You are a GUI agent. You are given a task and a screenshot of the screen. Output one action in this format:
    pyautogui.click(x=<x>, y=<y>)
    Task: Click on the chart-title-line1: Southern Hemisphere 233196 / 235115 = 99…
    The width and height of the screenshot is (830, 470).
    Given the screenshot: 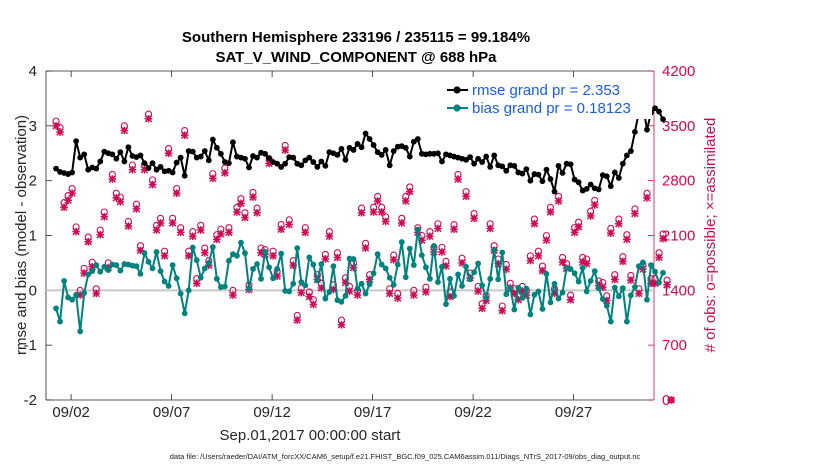 What is the action you would take?
    pyautogui.click(x=356, y=37)
    